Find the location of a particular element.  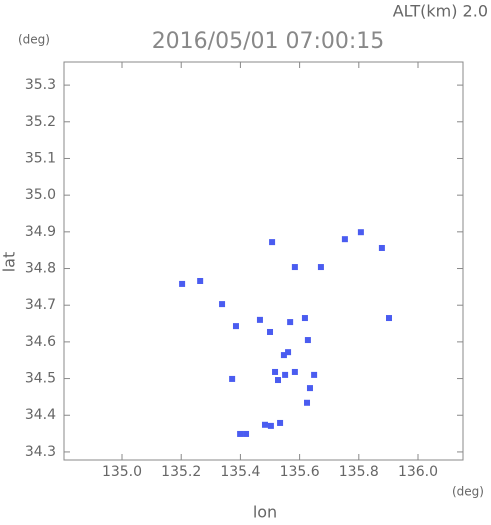

subtitle: ALT(km) 2.0 is located at coordinates (440, 11).